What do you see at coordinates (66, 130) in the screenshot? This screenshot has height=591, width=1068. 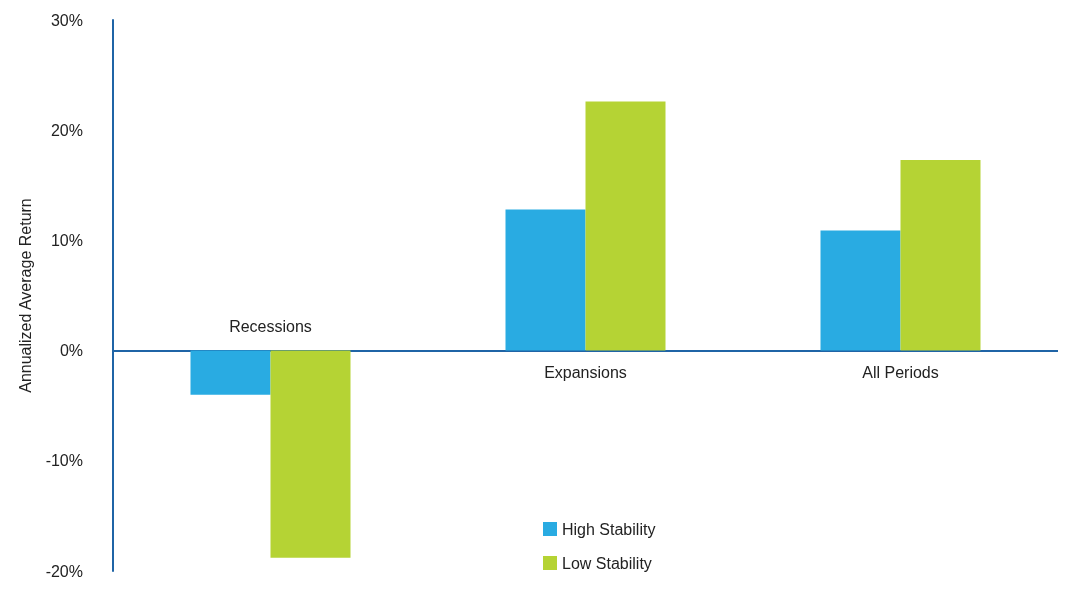 I see `y-tick-label: 20%` at bounding box center [66, 130].